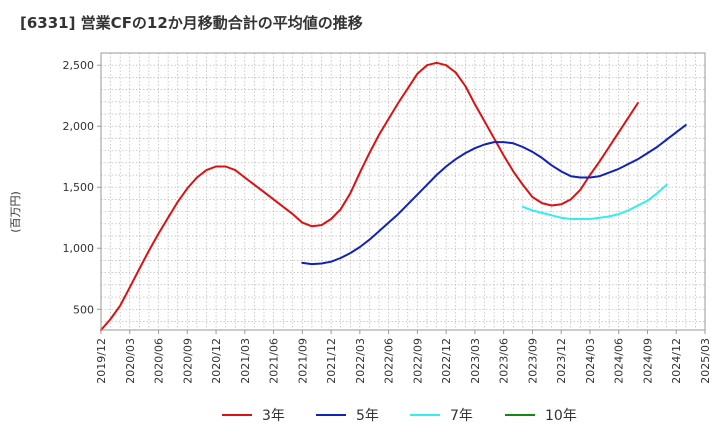 This screenshot has width=720, height=440. What do you see at coordinates (594, 201) in the screenshot?
I see `series-line-7年` at bounding box center [594, 201].